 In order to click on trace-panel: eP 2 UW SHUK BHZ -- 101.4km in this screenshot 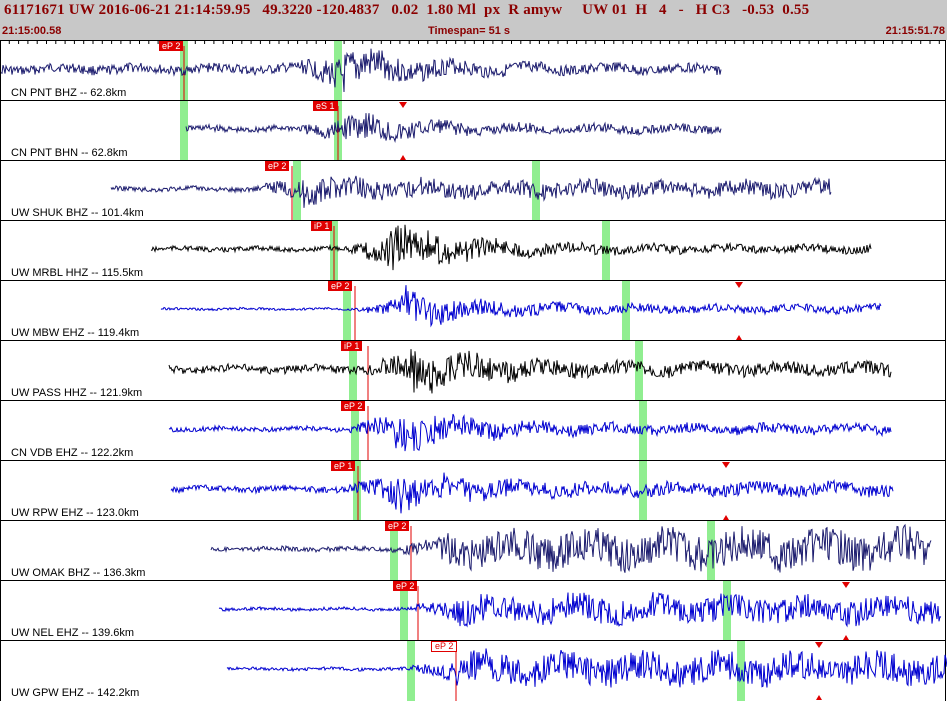, I will do `click(473, 190)`.